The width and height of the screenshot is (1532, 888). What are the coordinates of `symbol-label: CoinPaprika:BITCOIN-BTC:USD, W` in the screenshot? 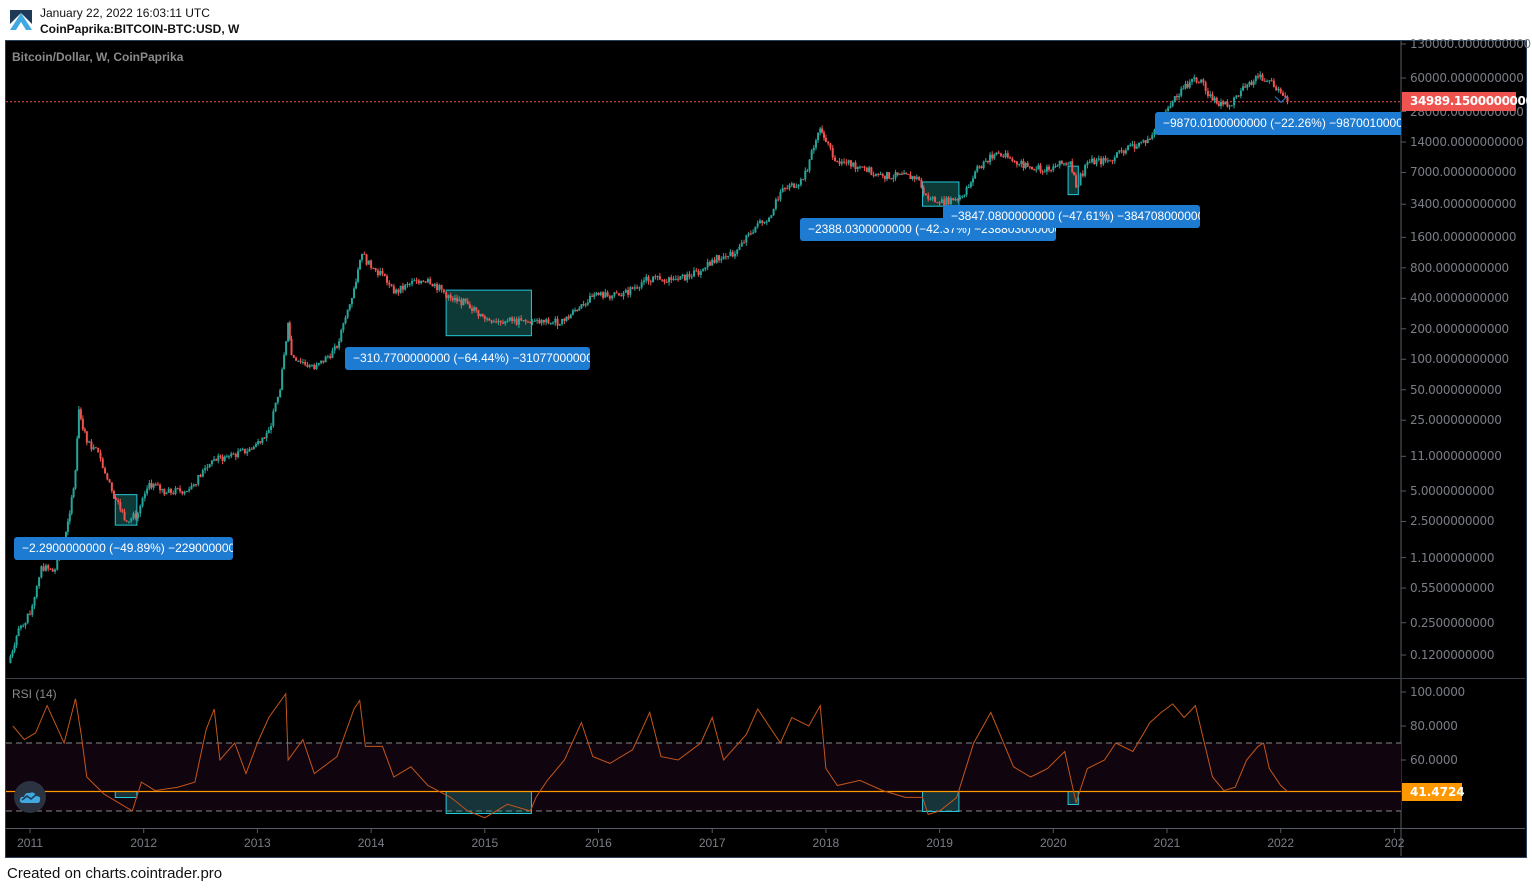 It's located at (140, 29).